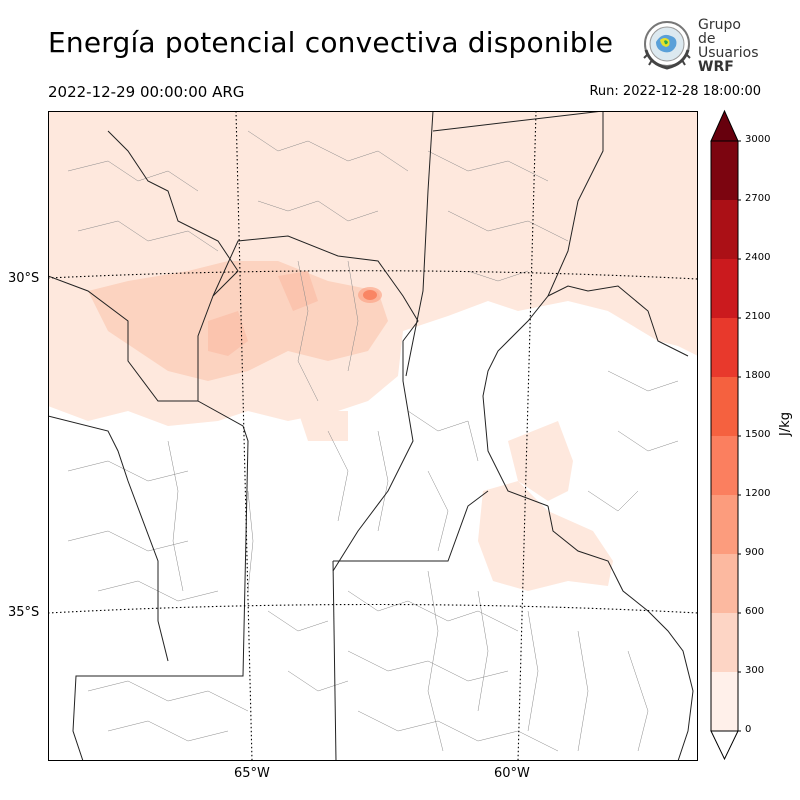 Image resolution: width=800 pixels, height=800 pixels. I want to click on cape-shading-mid, so click(238, 321).